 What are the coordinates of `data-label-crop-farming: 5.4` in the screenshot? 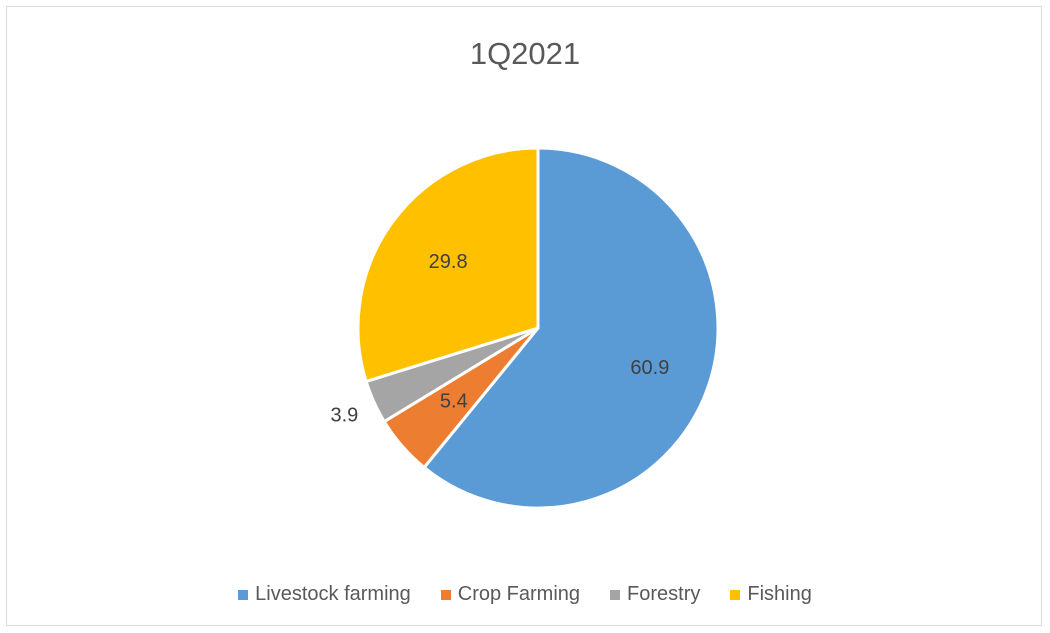 It's located at (454, 401).